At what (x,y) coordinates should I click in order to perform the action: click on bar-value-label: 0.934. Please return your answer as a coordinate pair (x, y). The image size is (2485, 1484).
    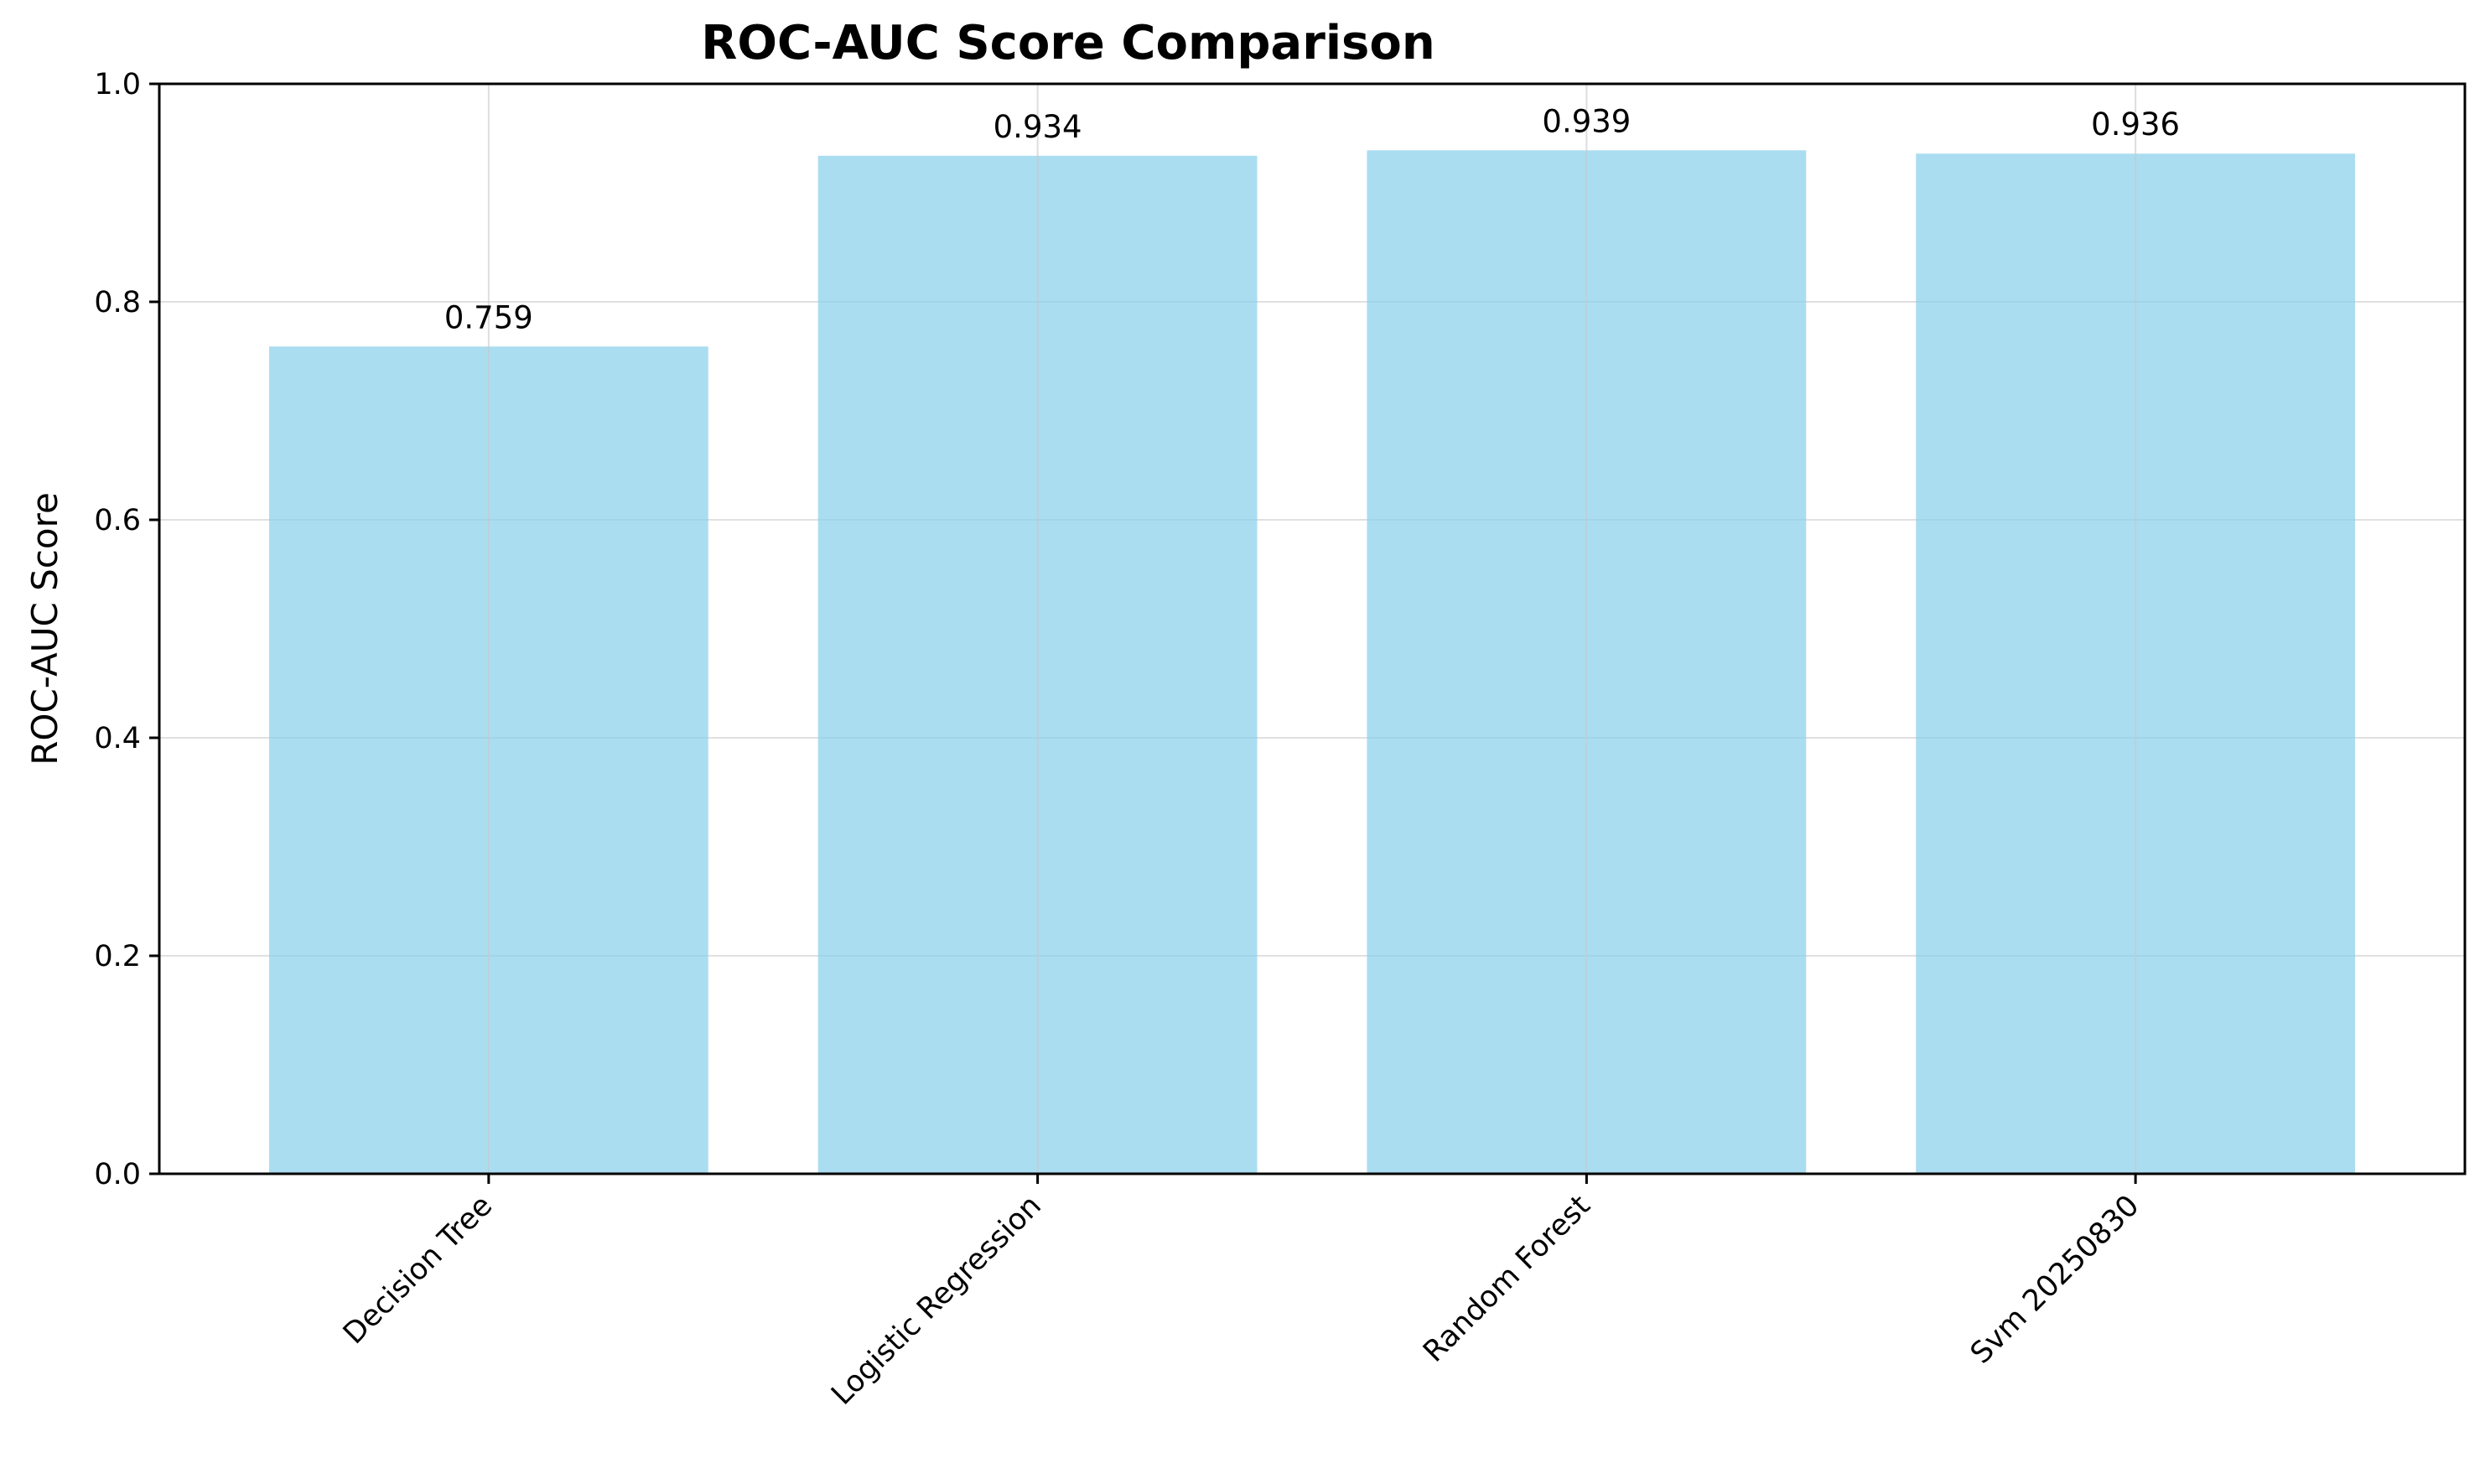
    Looking at the image, I should click on (1037, 127).